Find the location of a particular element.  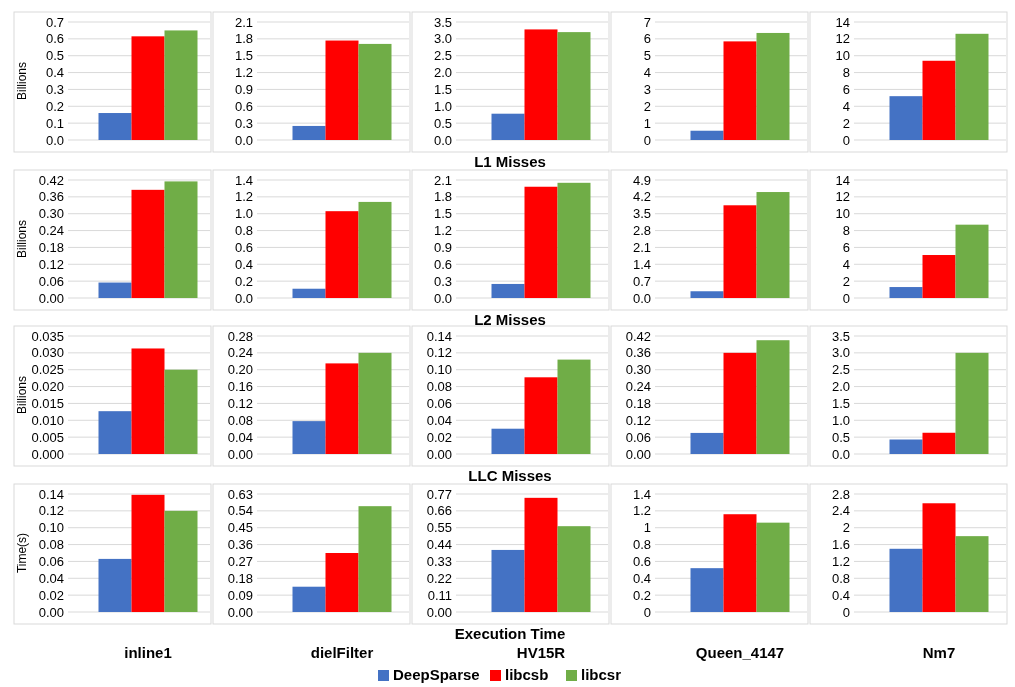

y-tick-label: 0.27 is located at coordinates (240, 561).